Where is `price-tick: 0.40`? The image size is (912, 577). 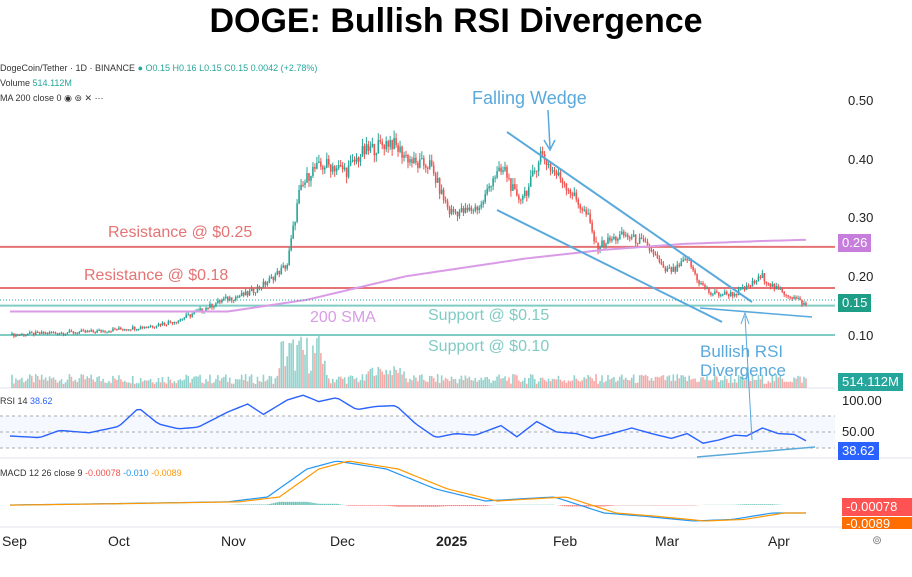 price-tick: 0.40 is located at coordinates (861, 159).